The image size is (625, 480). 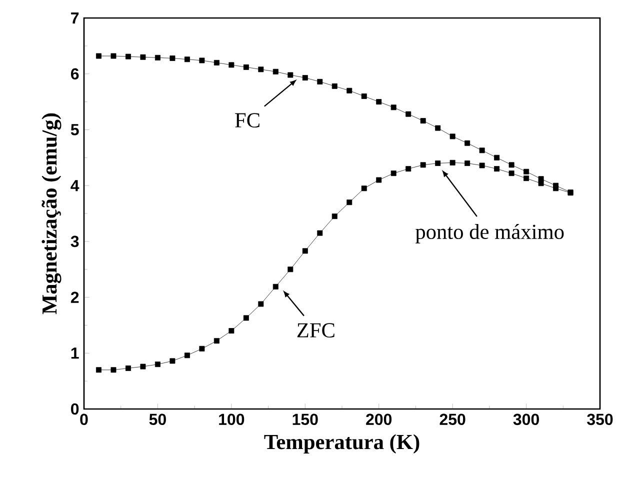 I want to click on y-tick-label: 3, so click(x=74, y=242).